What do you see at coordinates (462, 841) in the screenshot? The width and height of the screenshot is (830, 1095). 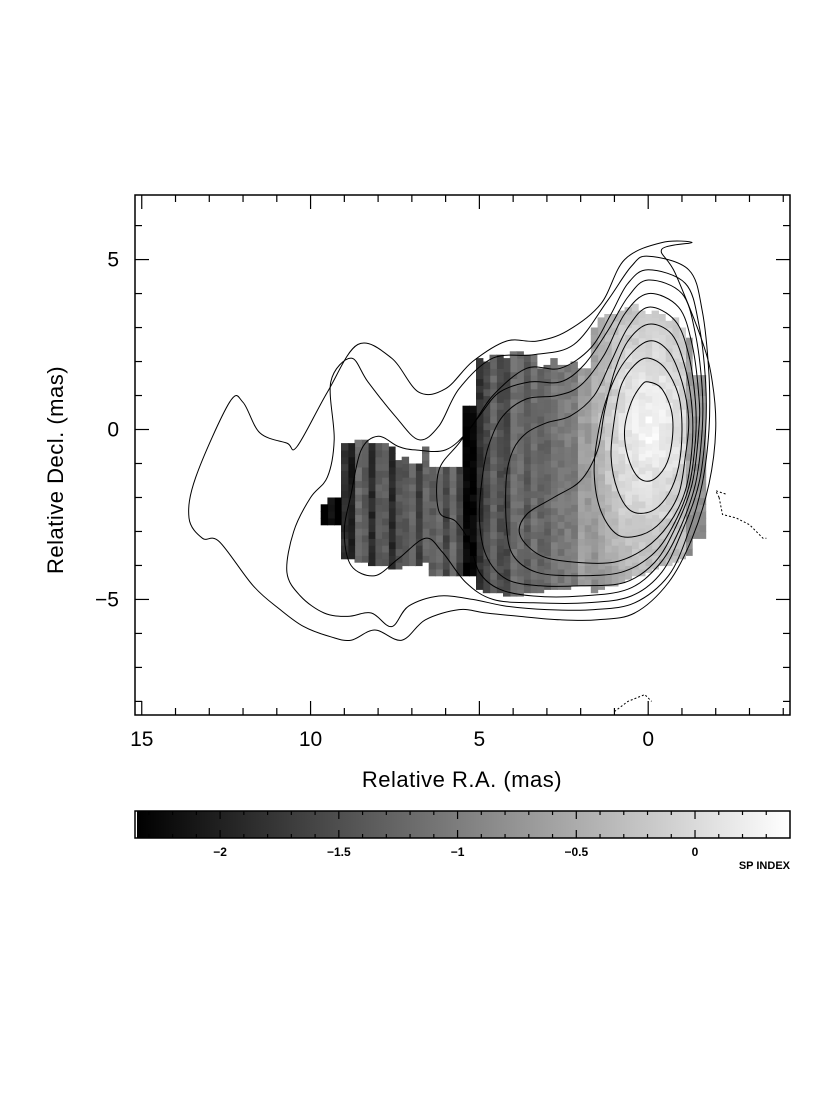 I see `colorbar: −2 −1.5 −1 −0.5 0 SP INDEX` at bounding box center [462, 841].